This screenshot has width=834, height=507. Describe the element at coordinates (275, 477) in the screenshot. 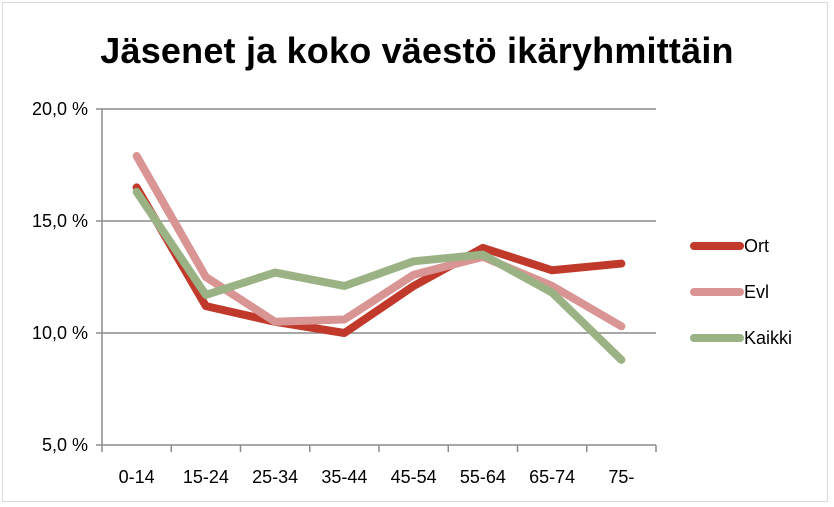

I see `x-tick-label: 25-34` at that location.